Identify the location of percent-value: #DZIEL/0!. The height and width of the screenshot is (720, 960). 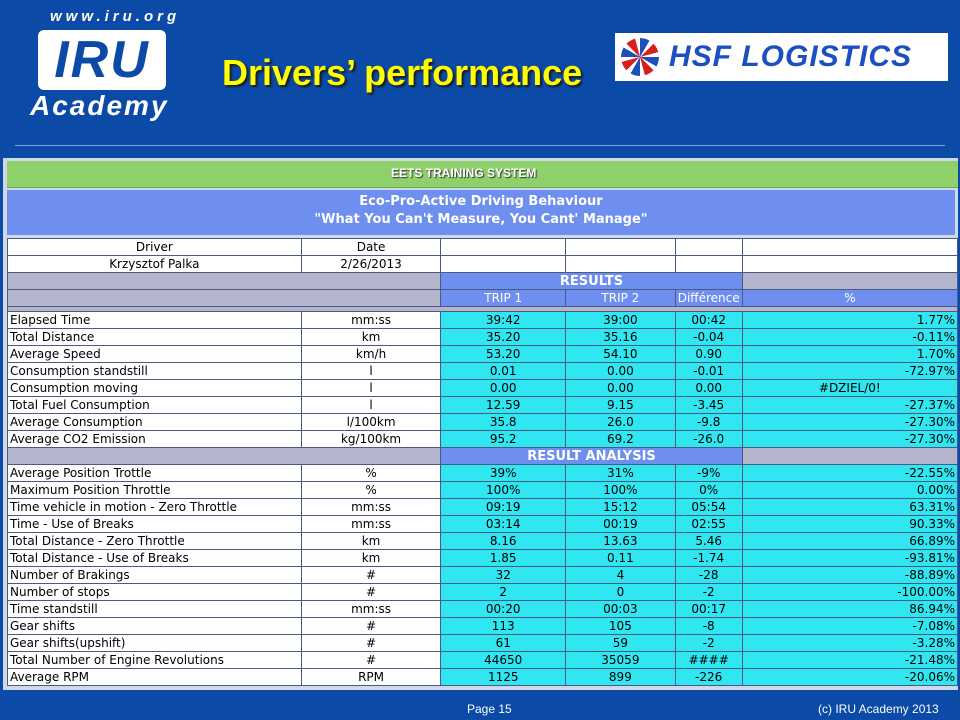
(849, 388).